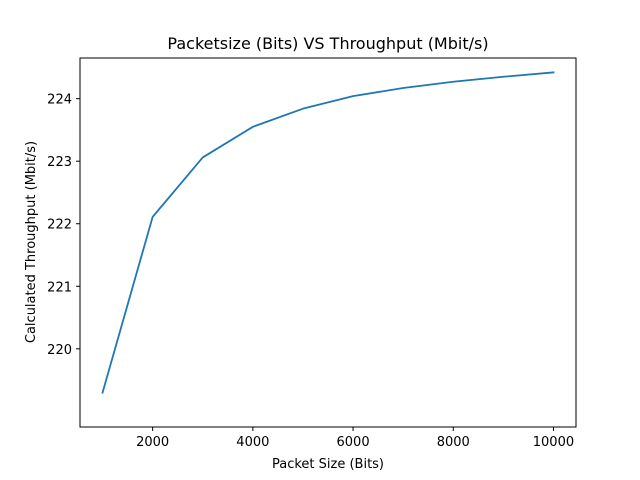 The height and width of the screenshot is (480, 640). Describe the element at coordinates (59, 162) in the screenshot. I see `y-tick-label: 223` at that location.